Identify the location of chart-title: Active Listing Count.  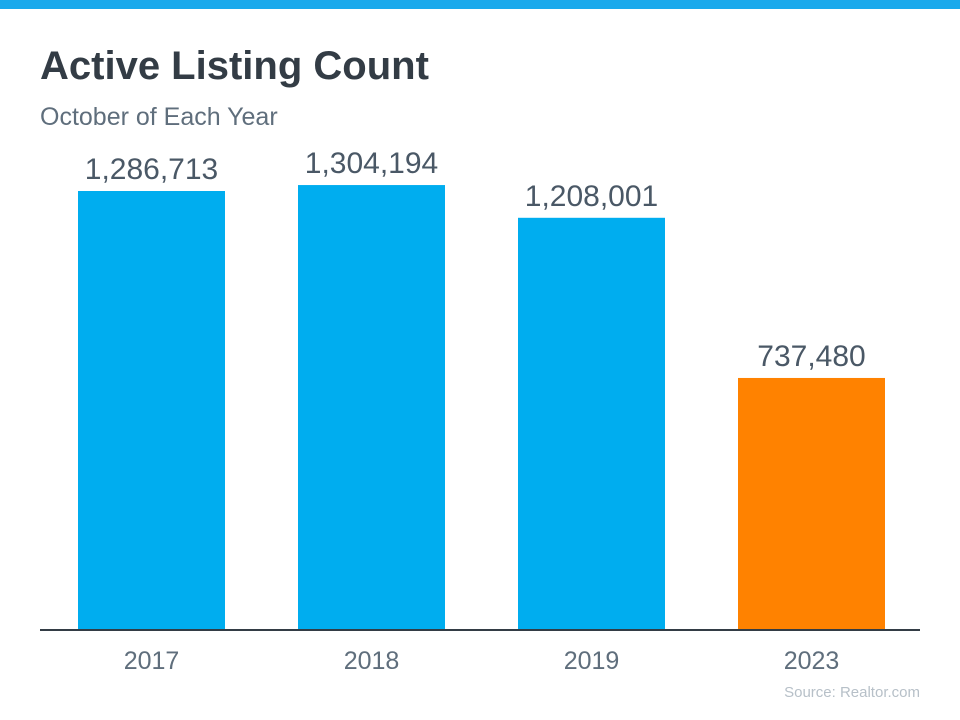
(234, 66).